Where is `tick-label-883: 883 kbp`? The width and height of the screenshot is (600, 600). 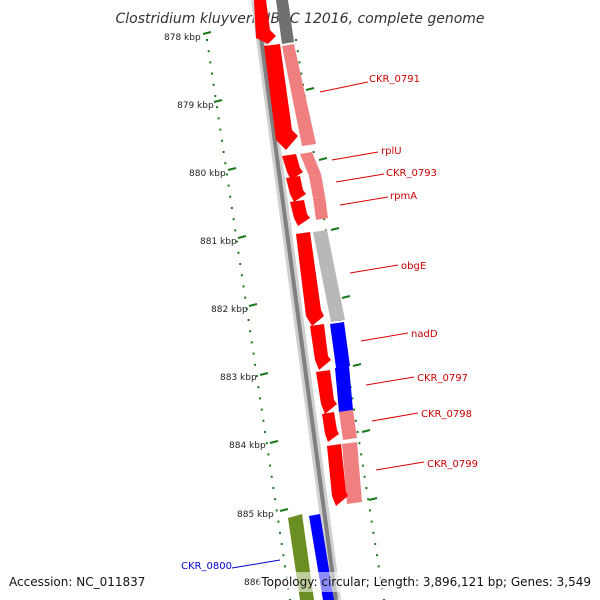 tick-label-883: 883 kbp is located at coordinates (238, 378).